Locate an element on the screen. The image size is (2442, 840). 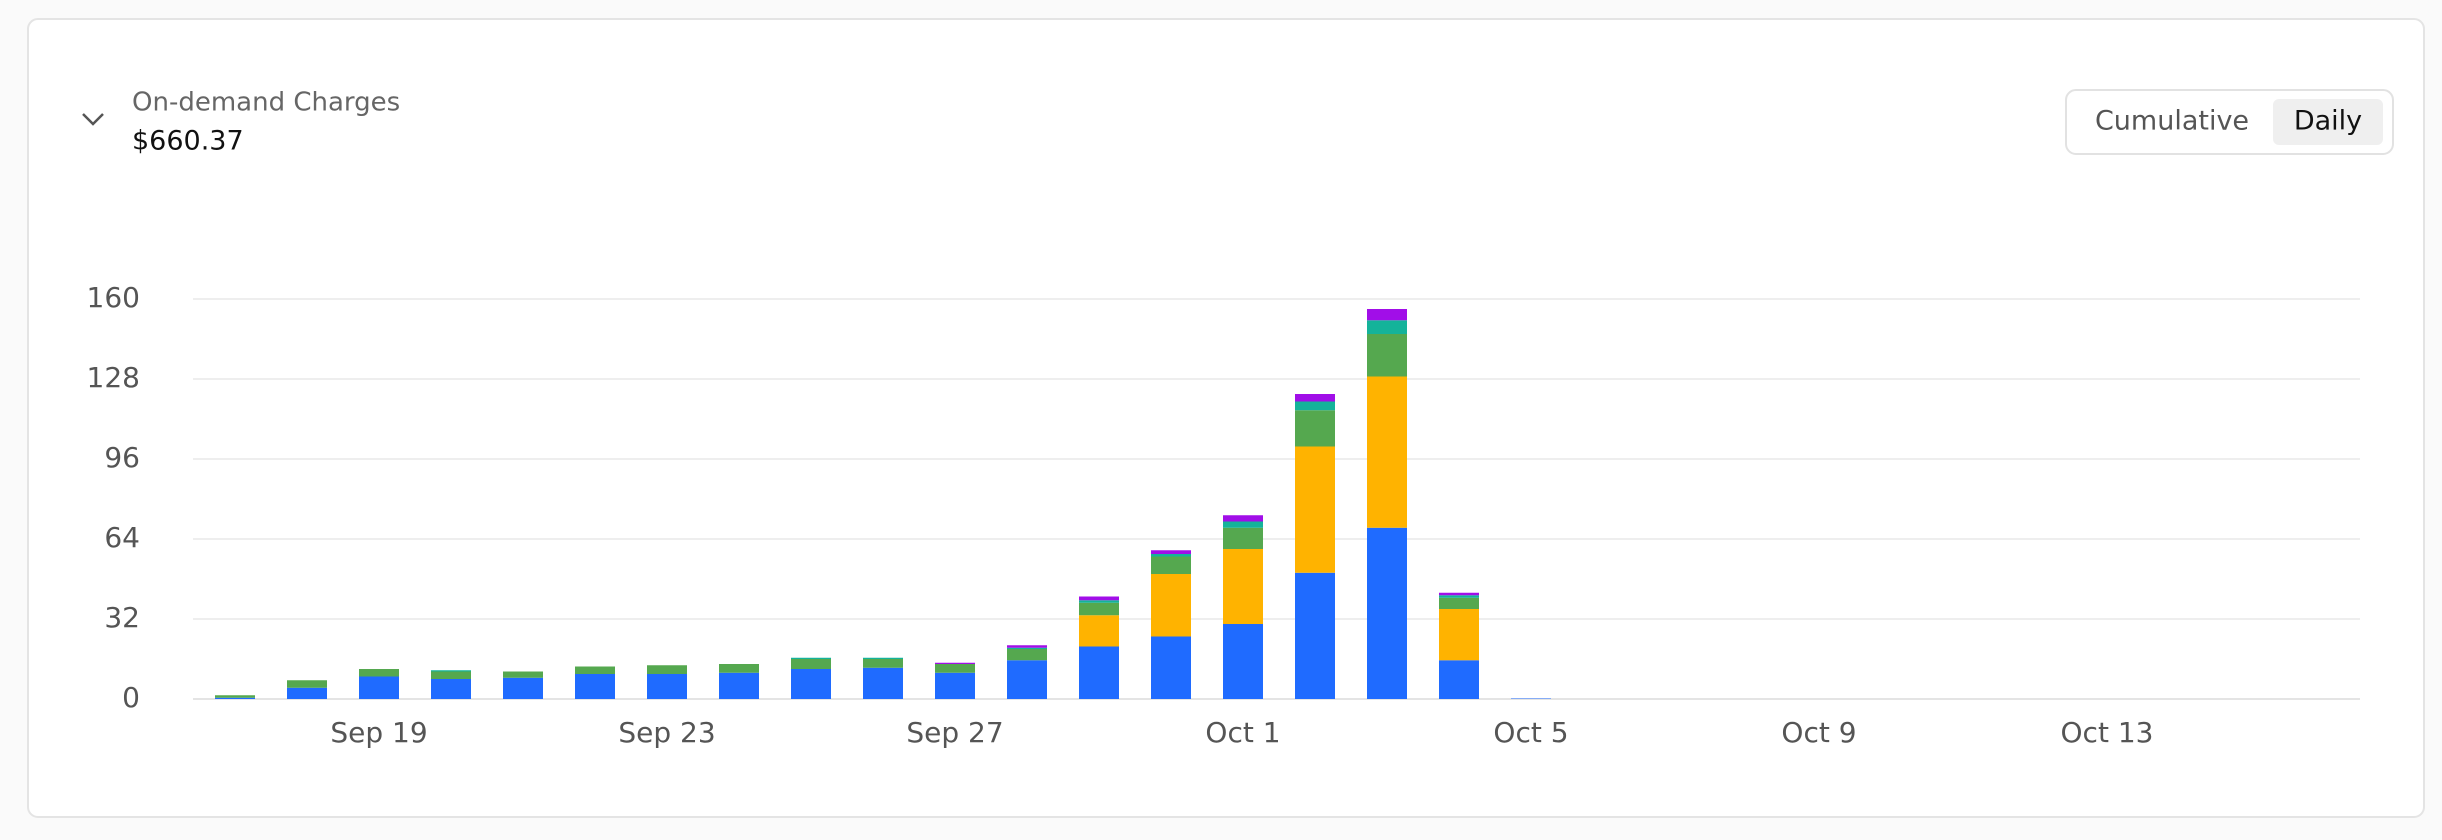
x-tick-label: Oct 13 is located at coordinates (2107, 732).